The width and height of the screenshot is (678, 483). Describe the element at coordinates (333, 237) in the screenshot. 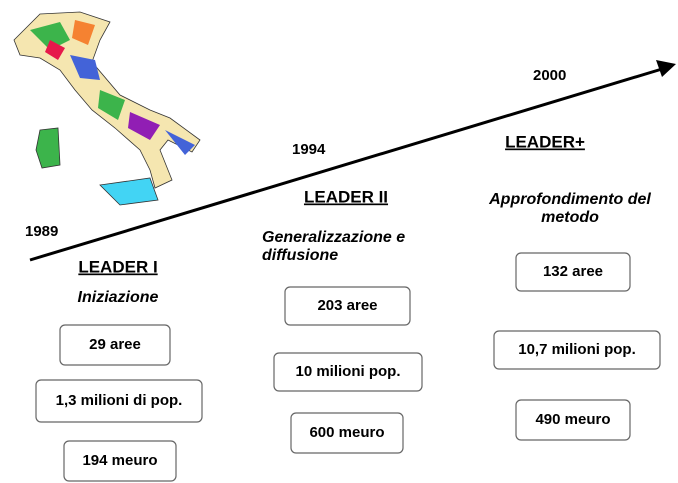

I see `phase-subtitle: Generalizzazione e` at that location.